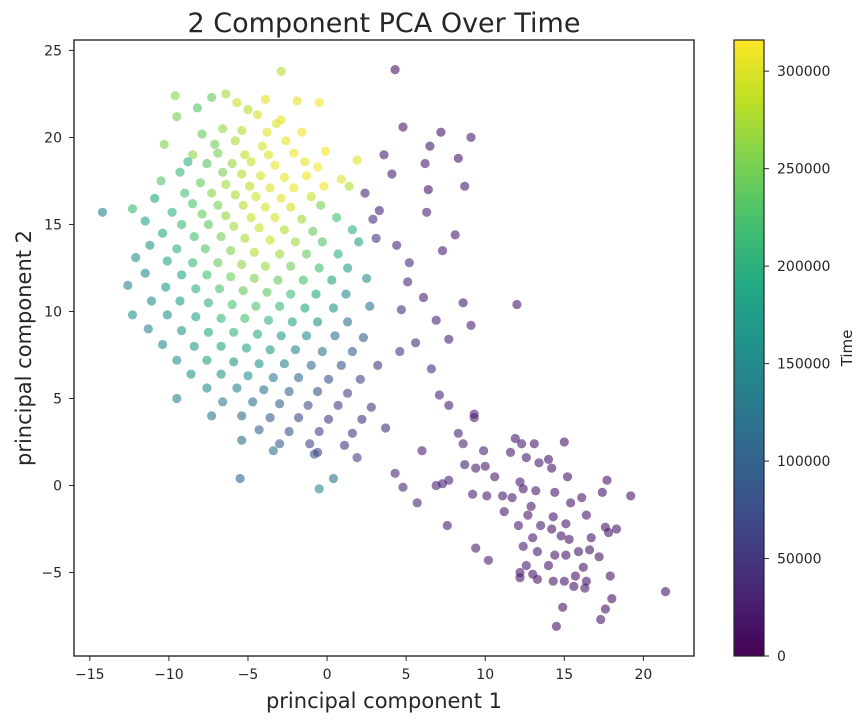 Image resolution: width=866 pixels, height=723 pixels. Describe the element at coordinates (485, 675) in the screenshot. I see `x-tick-label: 10` at that location.